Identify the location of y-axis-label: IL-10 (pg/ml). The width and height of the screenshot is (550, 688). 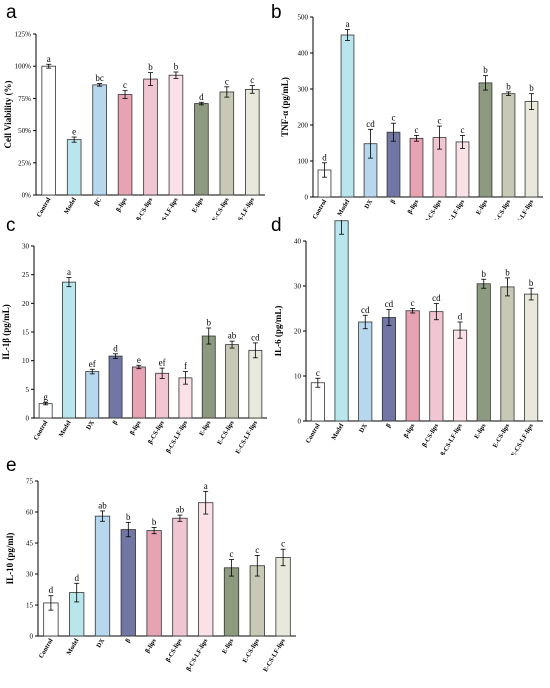
(10, 559).